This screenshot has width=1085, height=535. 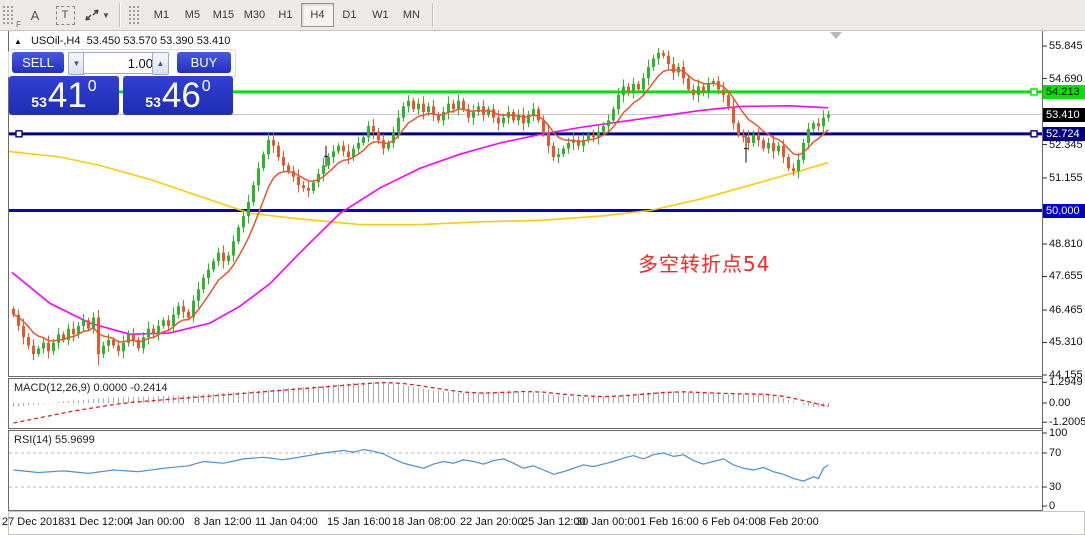 I want to click on ask-price-box: 53 46 0, so click(x=178, y=95).